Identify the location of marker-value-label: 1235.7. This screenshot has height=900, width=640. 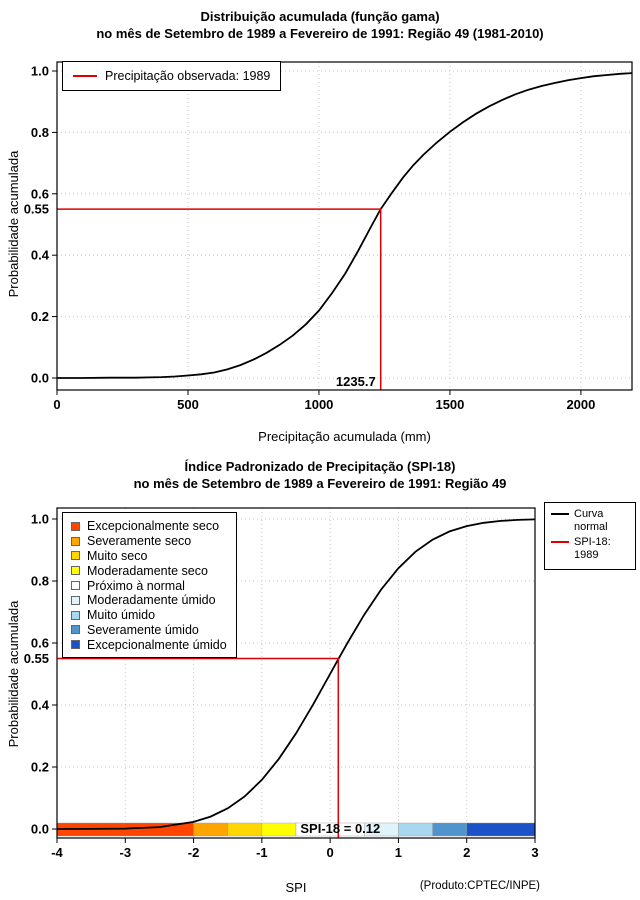
(356, 381).